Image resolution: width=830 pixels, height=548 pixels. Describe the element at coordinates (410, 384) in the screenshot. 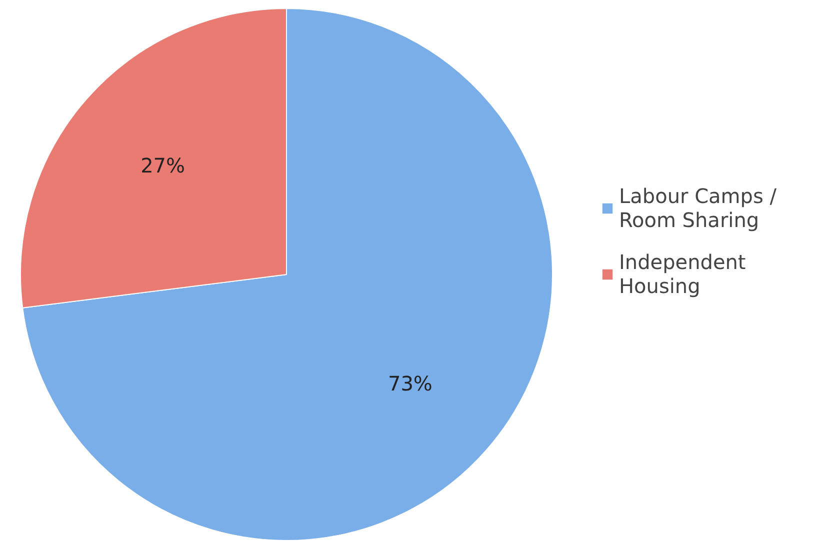

I see `data-label: 73%` at that location.